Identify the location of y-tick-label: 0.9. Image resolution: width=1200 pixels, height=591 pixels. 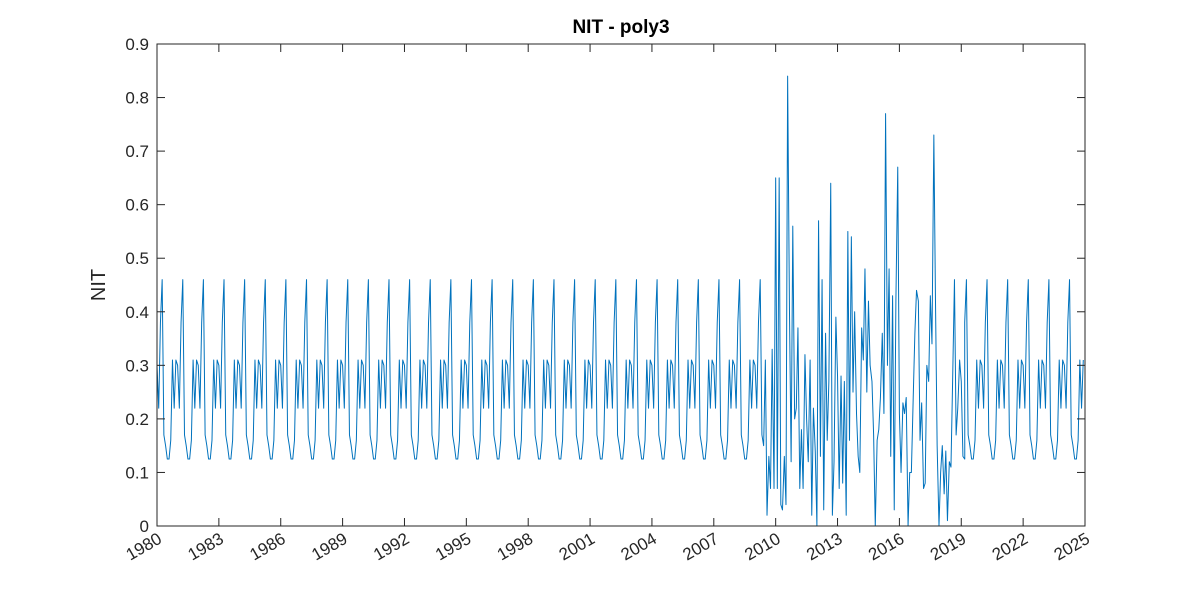
(137, 44).